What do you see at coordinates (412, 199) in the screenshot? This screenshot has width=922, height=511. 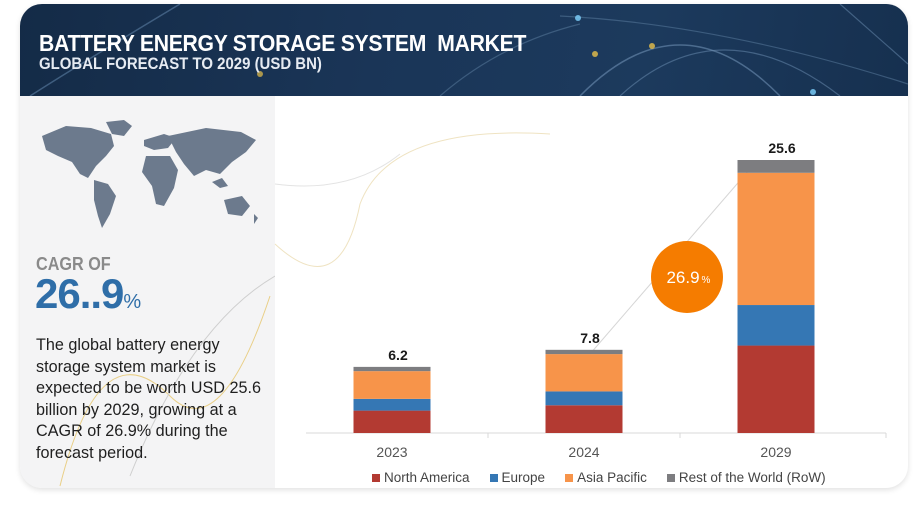 I see `chart-decorative-curves` at bounding box center [412, 199].